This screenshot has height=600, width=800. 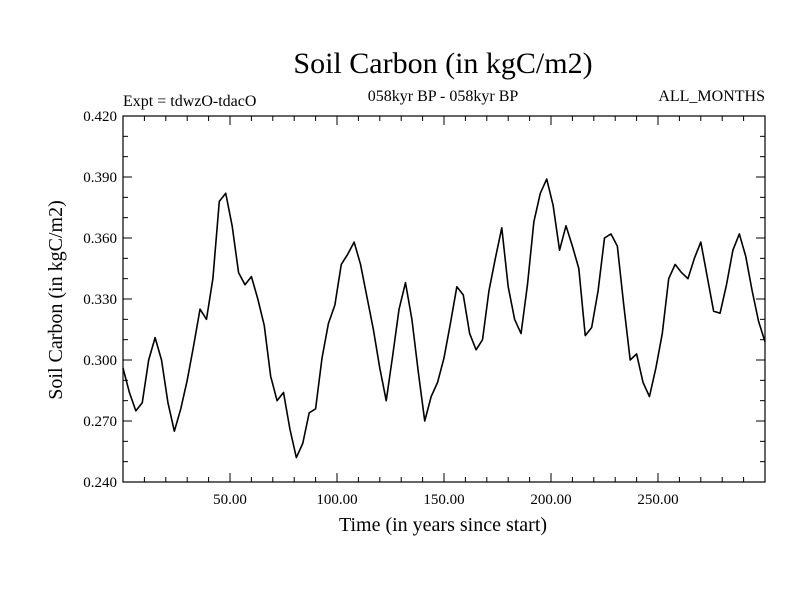 What do you see at coordinates (443, 525) in the screenshot?
I see `x-axis-label: Time (in years since start)` at bounding box center [443, 525].